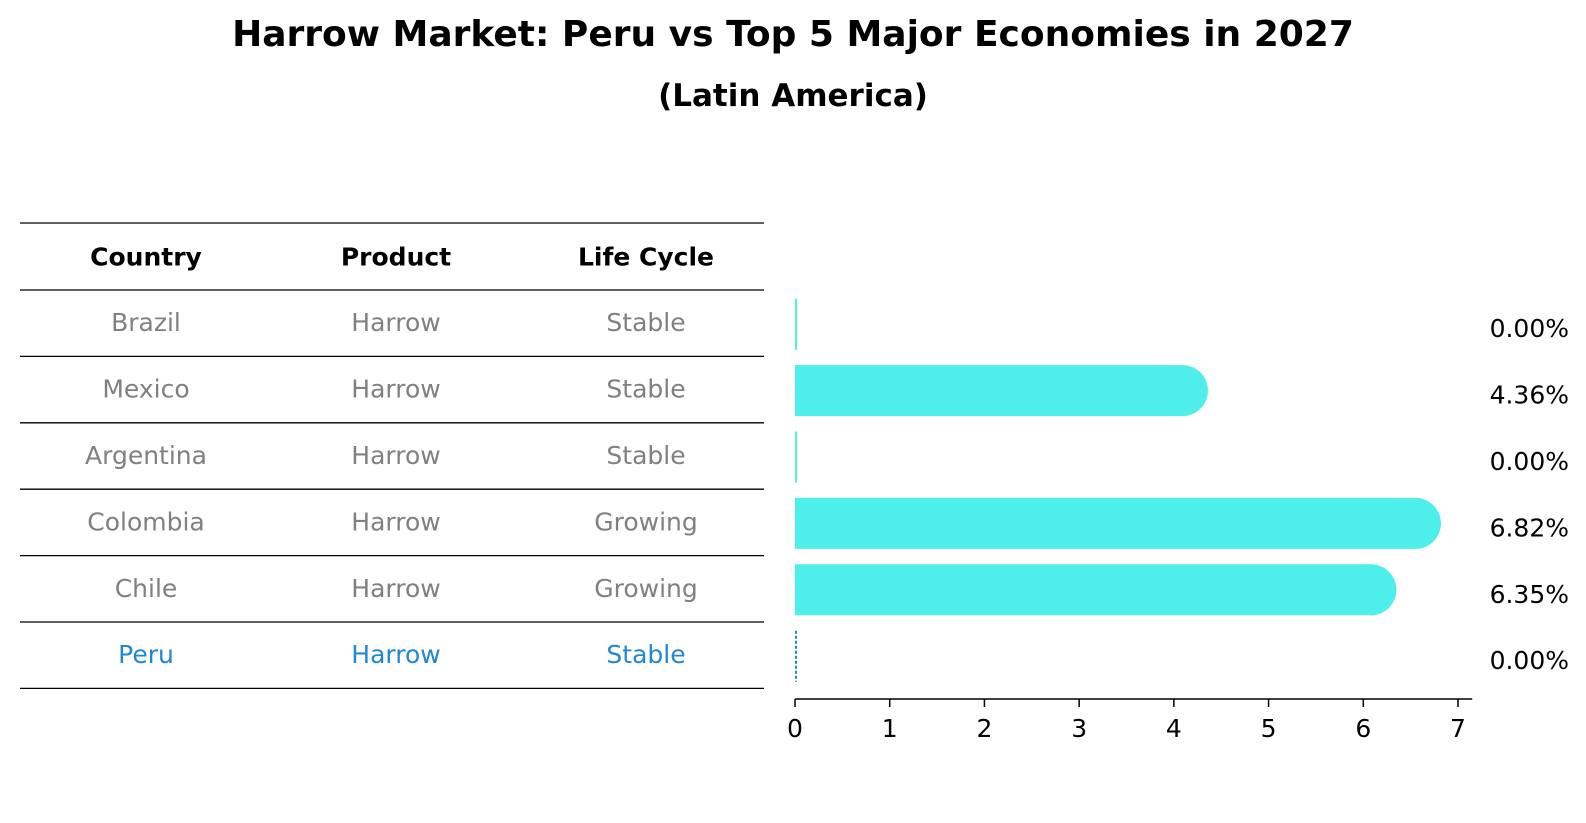 The image size is (1586, 823). Describe the element at coordinates (145, 389) in the screenshot. I see `cell-country: Mexico` at that location.